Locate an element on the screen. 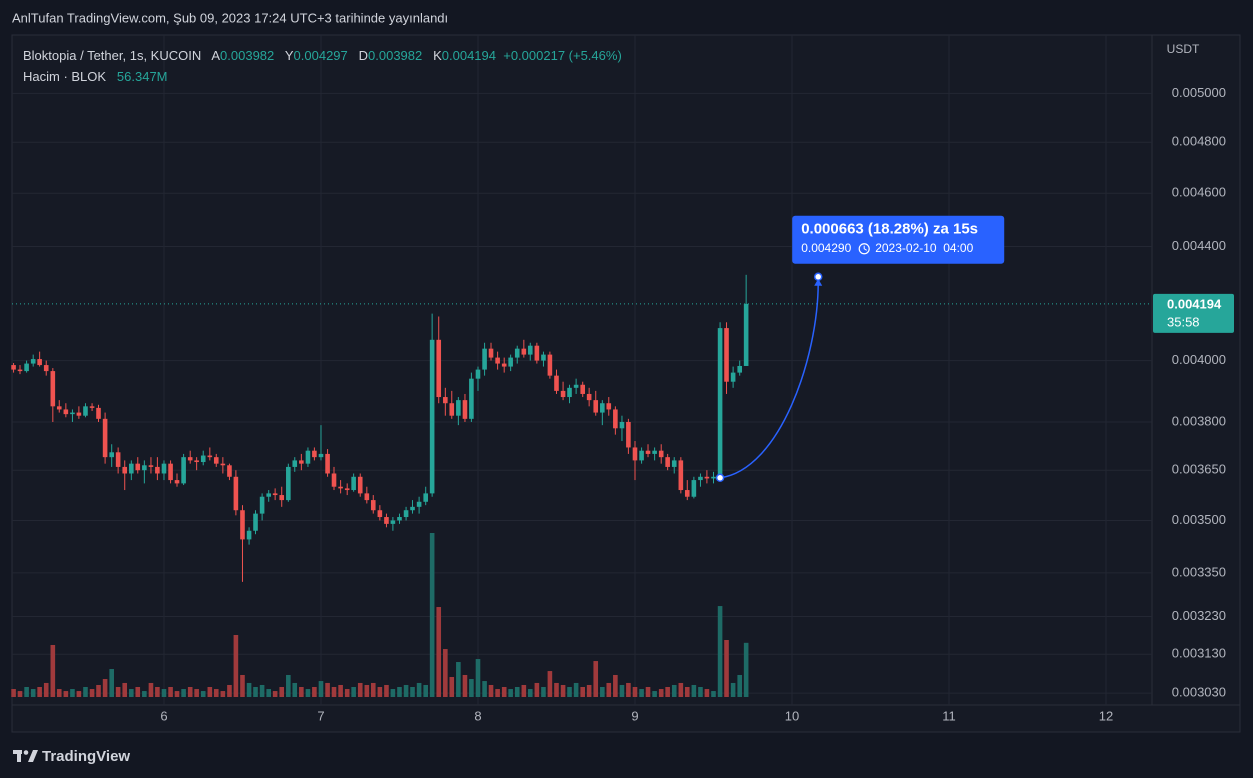  clock-hands is located at coordinates (865, 248).